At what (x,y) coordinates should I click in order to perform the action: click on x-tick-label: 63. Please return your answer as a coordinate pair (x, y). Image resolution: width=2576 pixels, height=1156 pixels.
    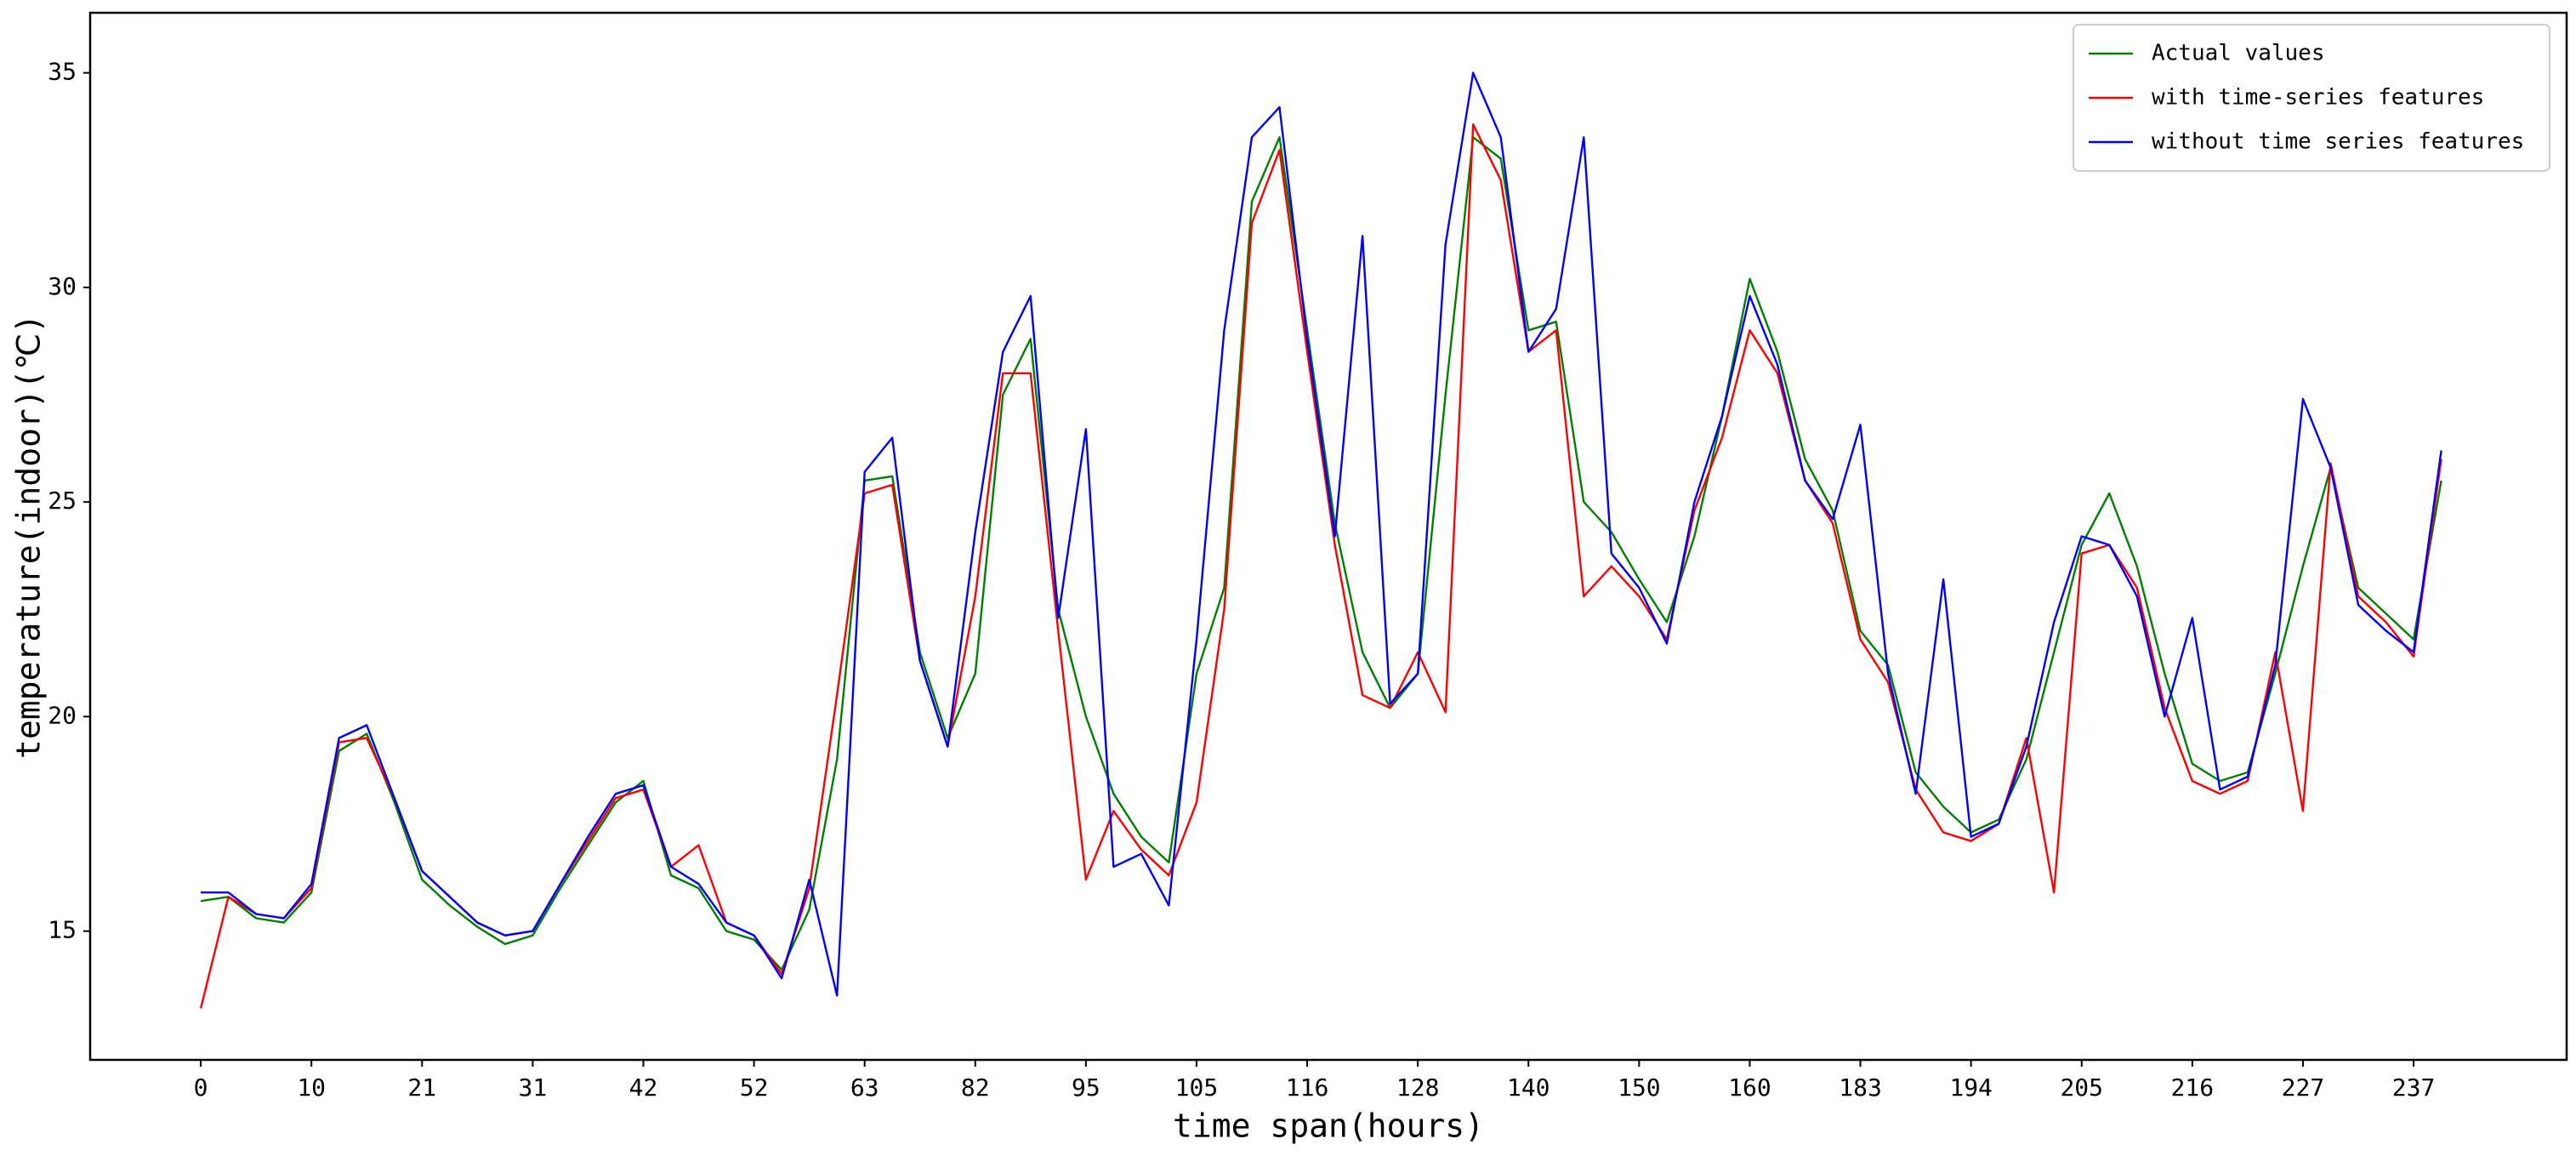
    Looking at the image, I should click on (864, 1087).